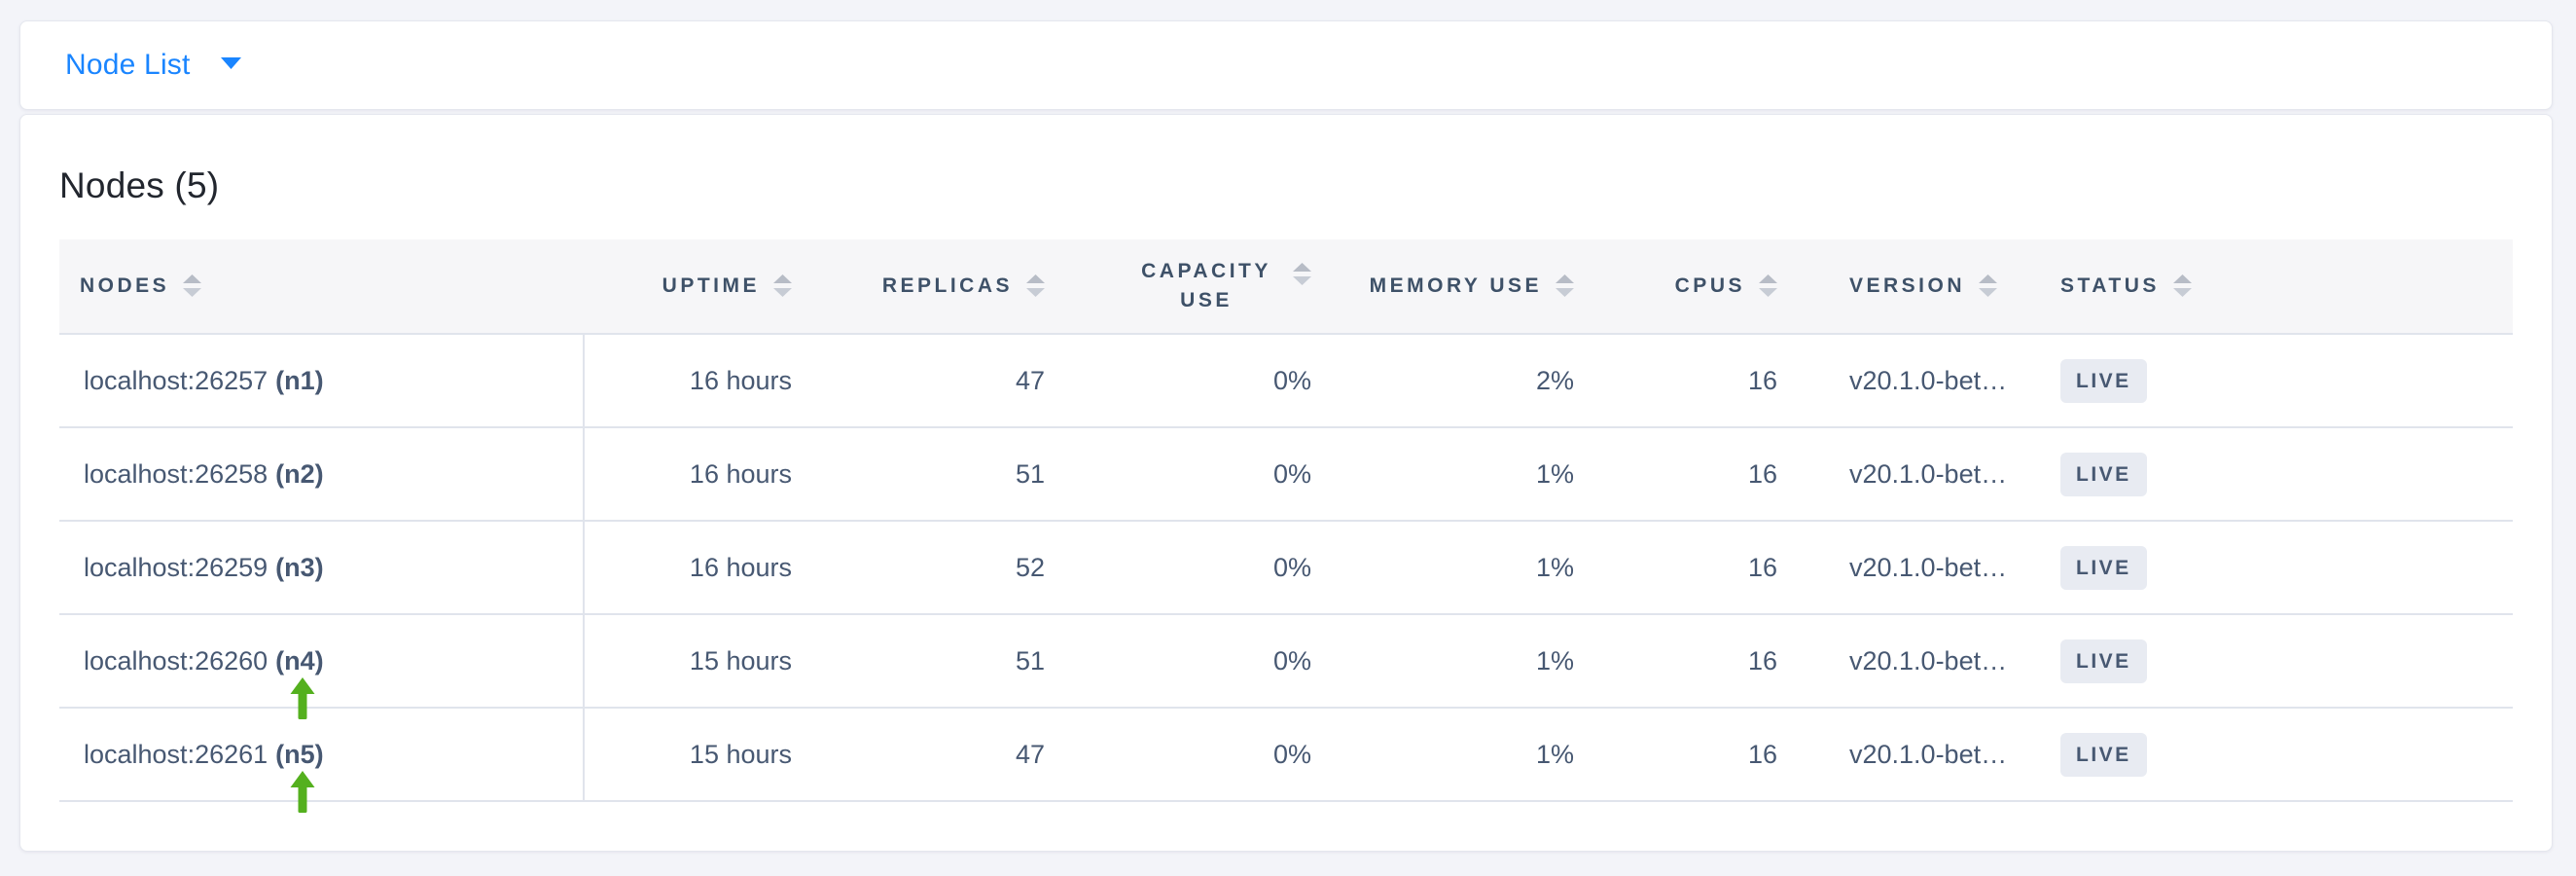 The height and width of the screenshot is (876, 2576). I want to click on column-header-label: CPUS, so click(1709, 286).